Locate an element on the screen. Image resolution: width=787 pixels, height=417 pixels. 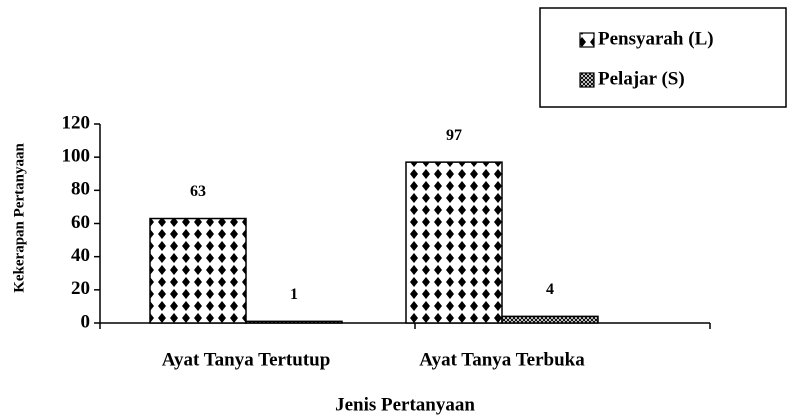
legend-label: Pelajar (S) is located at coordinates (641, 78).